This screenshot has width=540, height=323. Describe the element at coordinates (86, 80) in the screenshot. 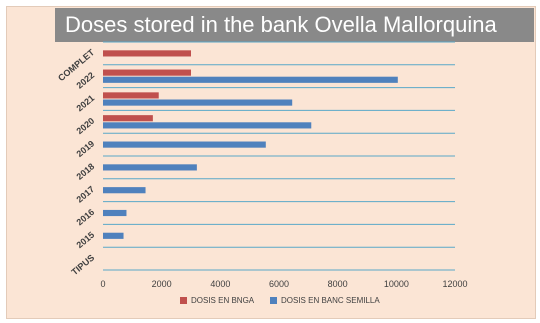

I see `category-label: 2022` at that location.